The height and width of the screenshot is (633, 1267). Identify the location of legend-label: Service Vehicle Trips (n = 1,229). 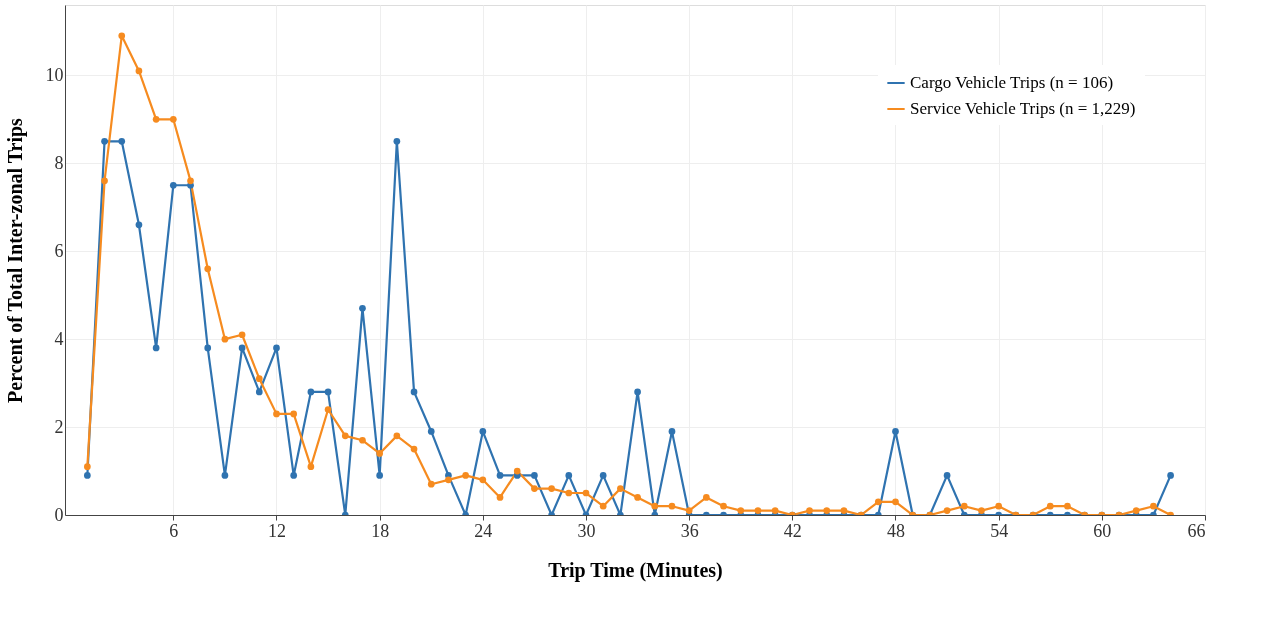
(1023, 108).